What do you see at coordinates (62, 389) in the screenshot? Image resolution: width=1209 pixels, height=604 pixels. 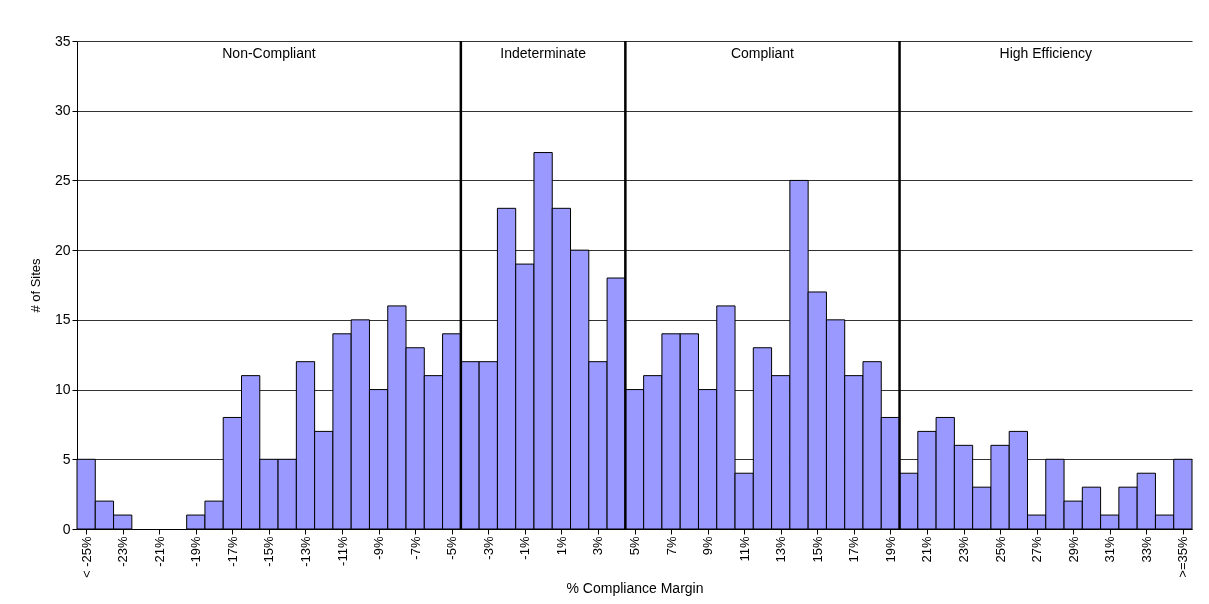 I see `y-tick-label: 10` at bounding box center [62, 389].